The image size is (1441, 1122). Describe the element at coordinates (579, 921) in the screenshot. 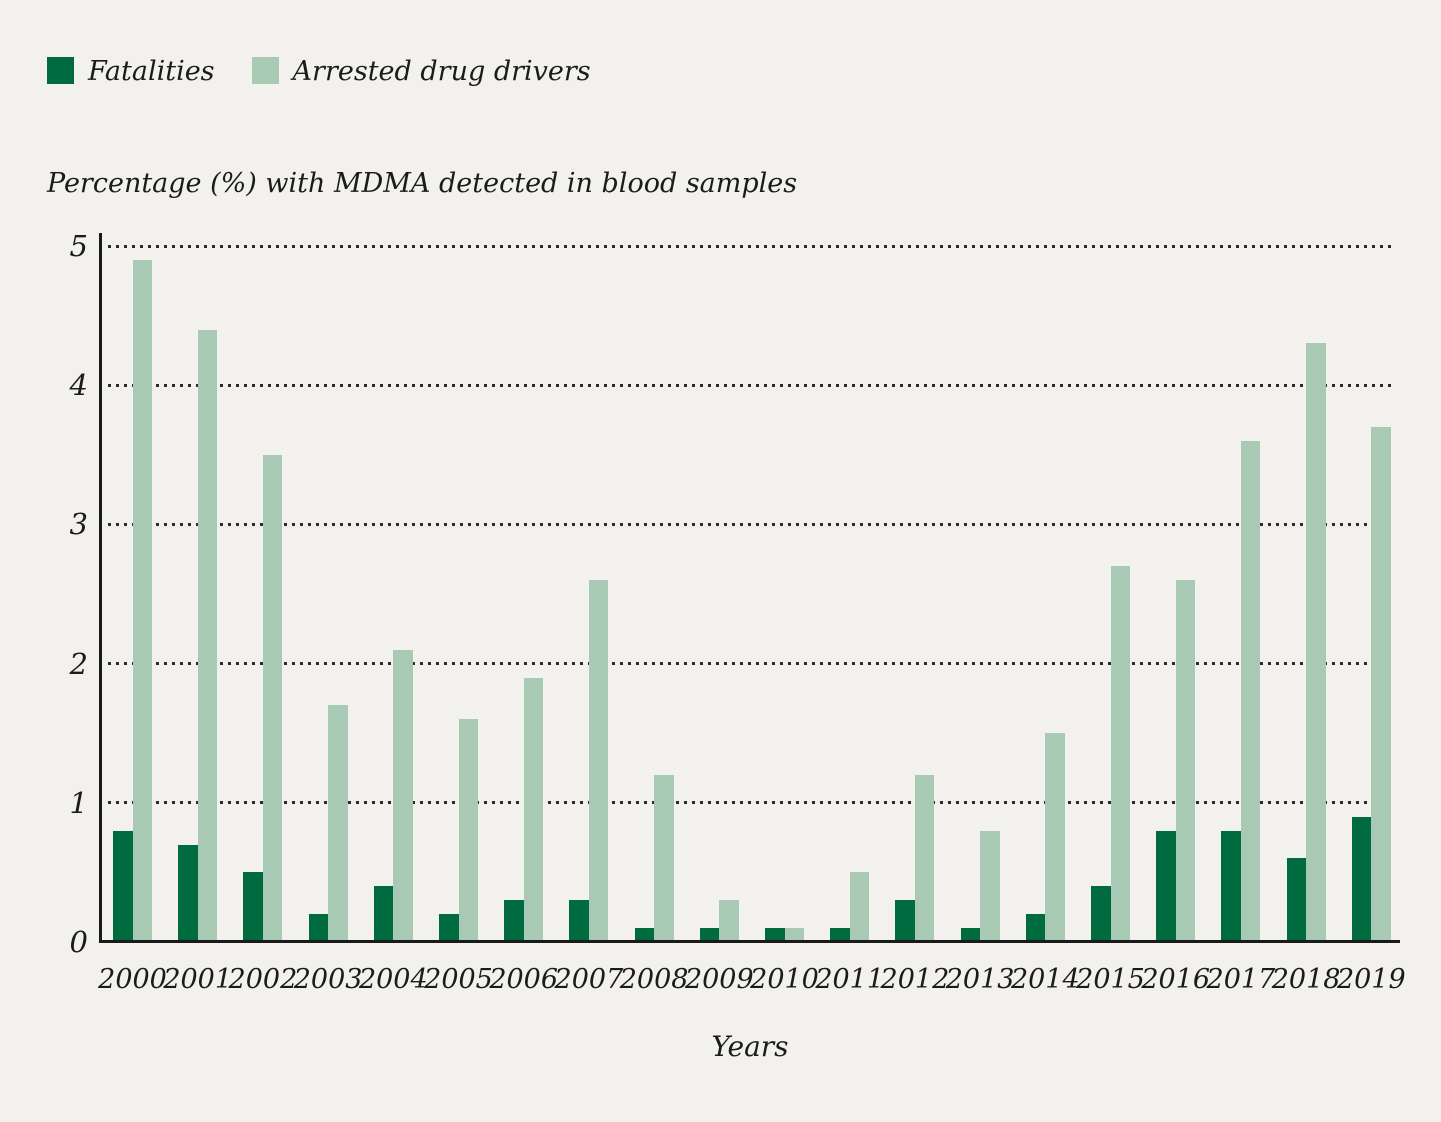

I see `bar-fatalities-2007` at that location.